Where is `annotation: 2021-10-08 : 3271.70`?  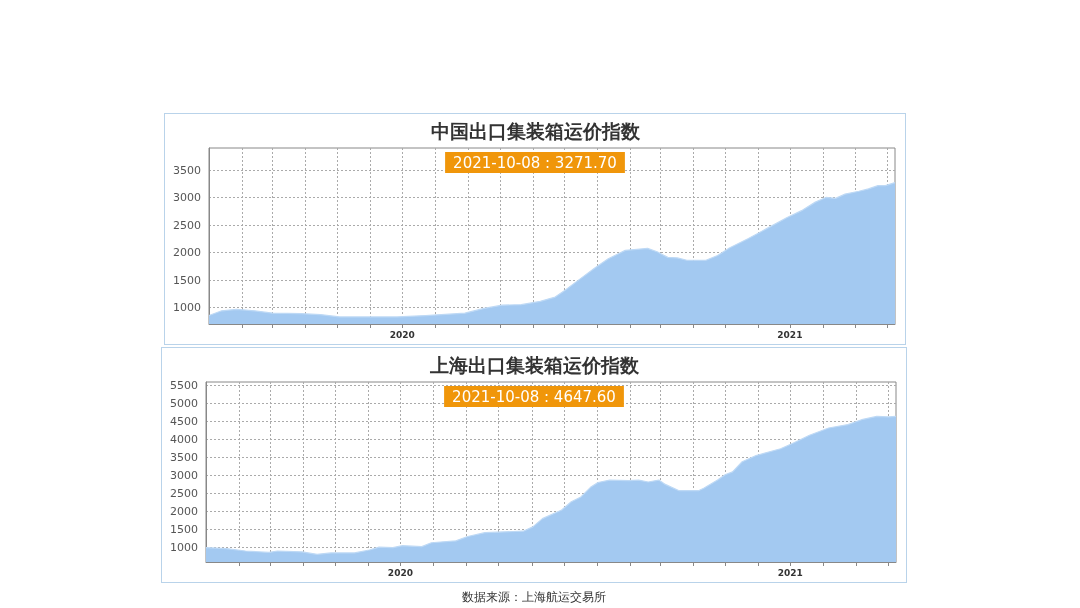 annotation: 2021-10-08 : 3271.70 is located at coordinates (535, 162).